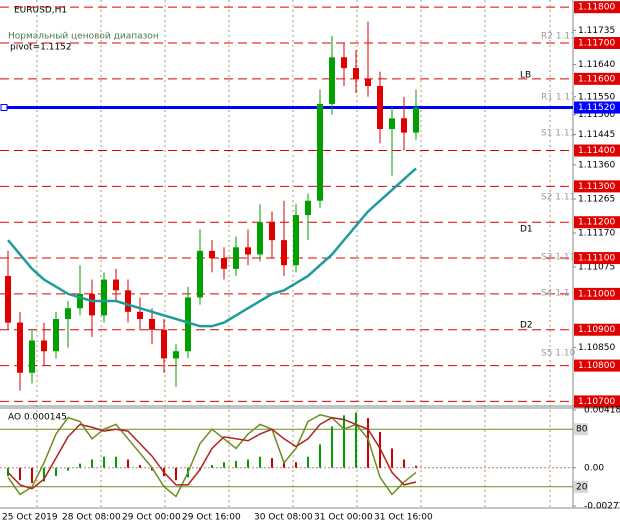  What do you see at coordinates (596, 348) in the screenshot?
I see `y-tick-label: 1.10850` at bounding box center [596, 348].